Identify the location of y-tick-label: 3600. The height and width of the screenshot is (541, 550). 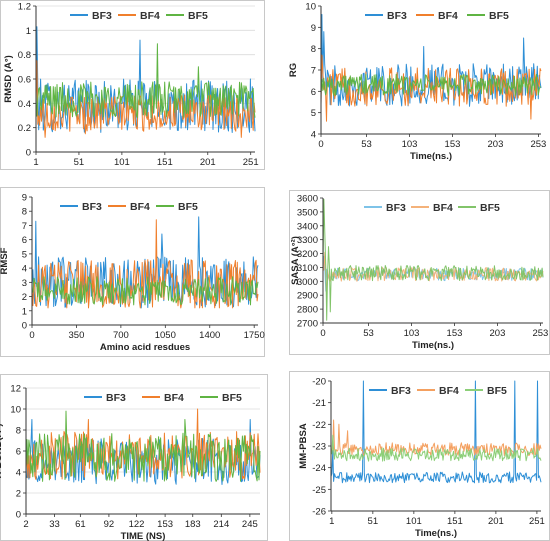
(307, 199).